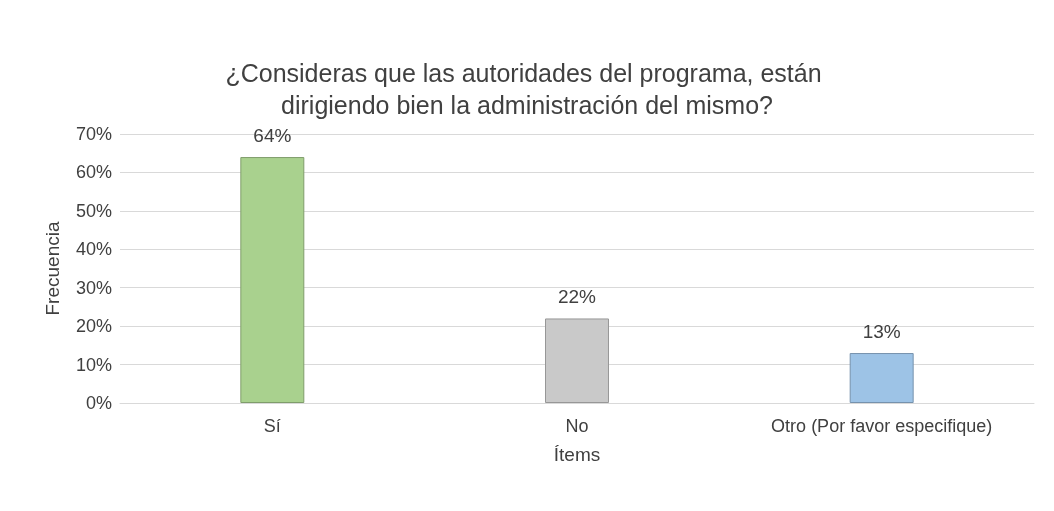 This screenshot has width=1054, height=511. Describe the element at coordinates (93, 210) in the screenshot. I see `y-tick-label: 50%` at that location.